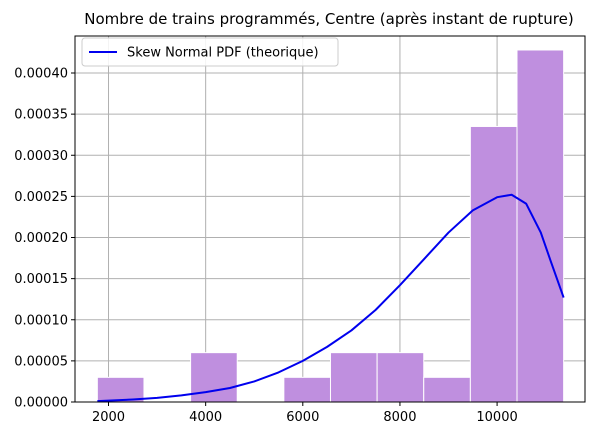  I want to click on x-tick-label: 6000, so click(302, 417).